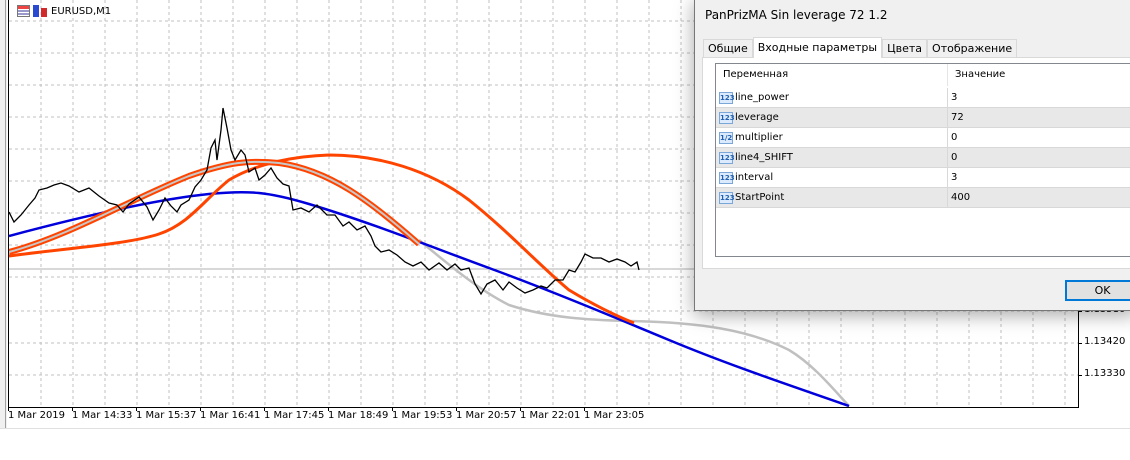 This screenshot has width=1130, height=460. I want to click on grid-header: Переменная Значение, so click(923, 75).